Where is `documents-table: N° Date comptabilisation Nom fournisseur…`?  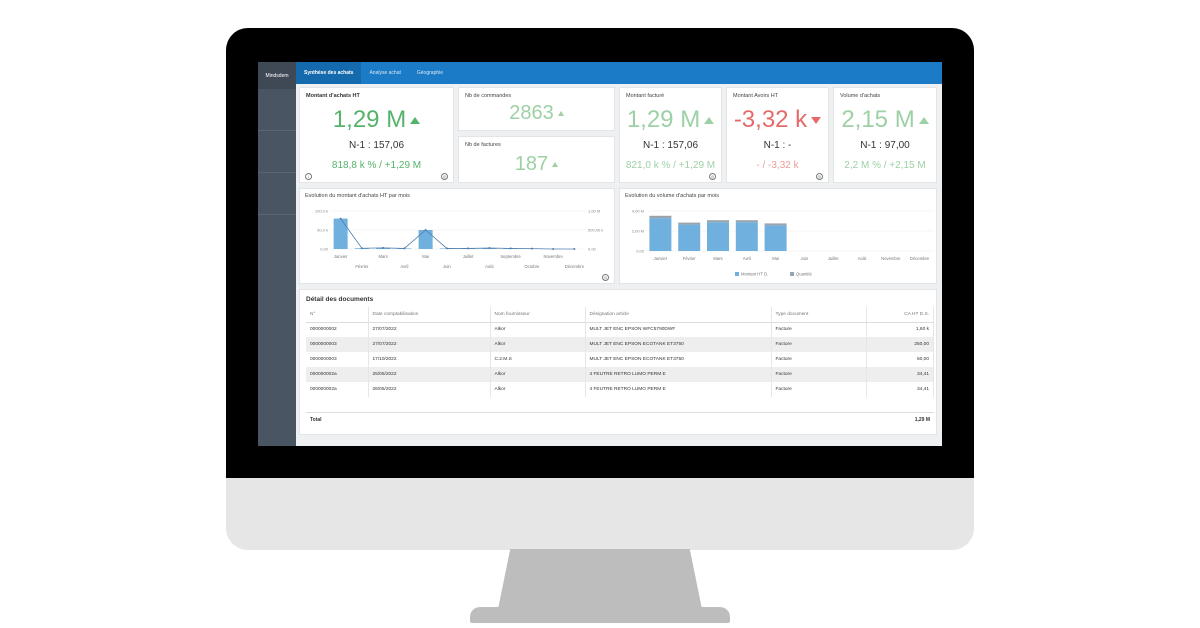 documents-table: N° Date comptabilisation Nom fournisseur… is located at coordinates (620, 352).